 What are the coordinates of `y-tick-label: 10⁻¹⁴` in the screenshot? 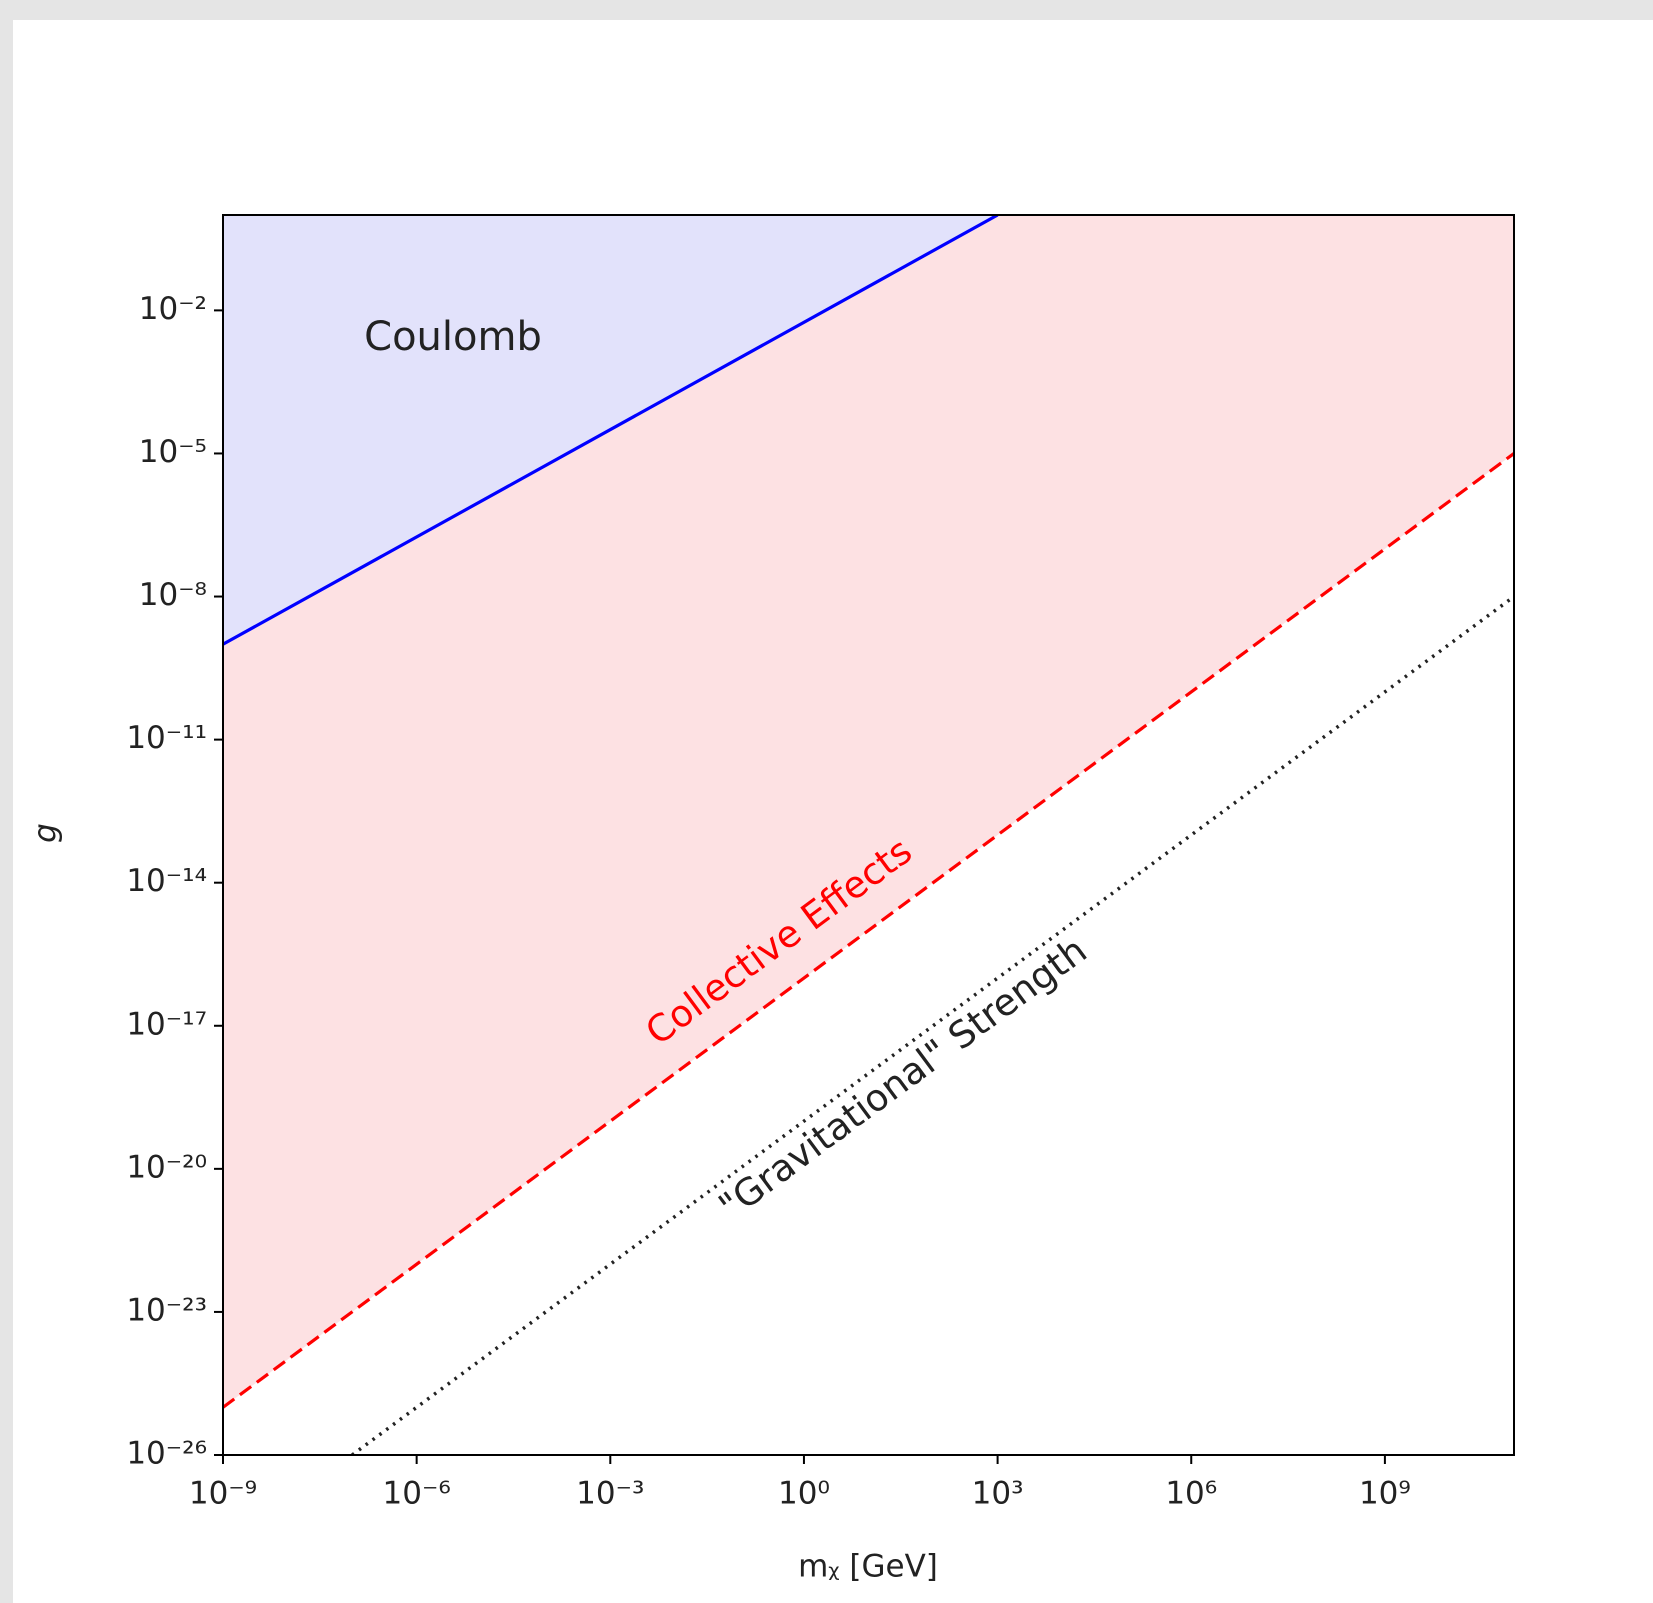 It's located at (166, 881).